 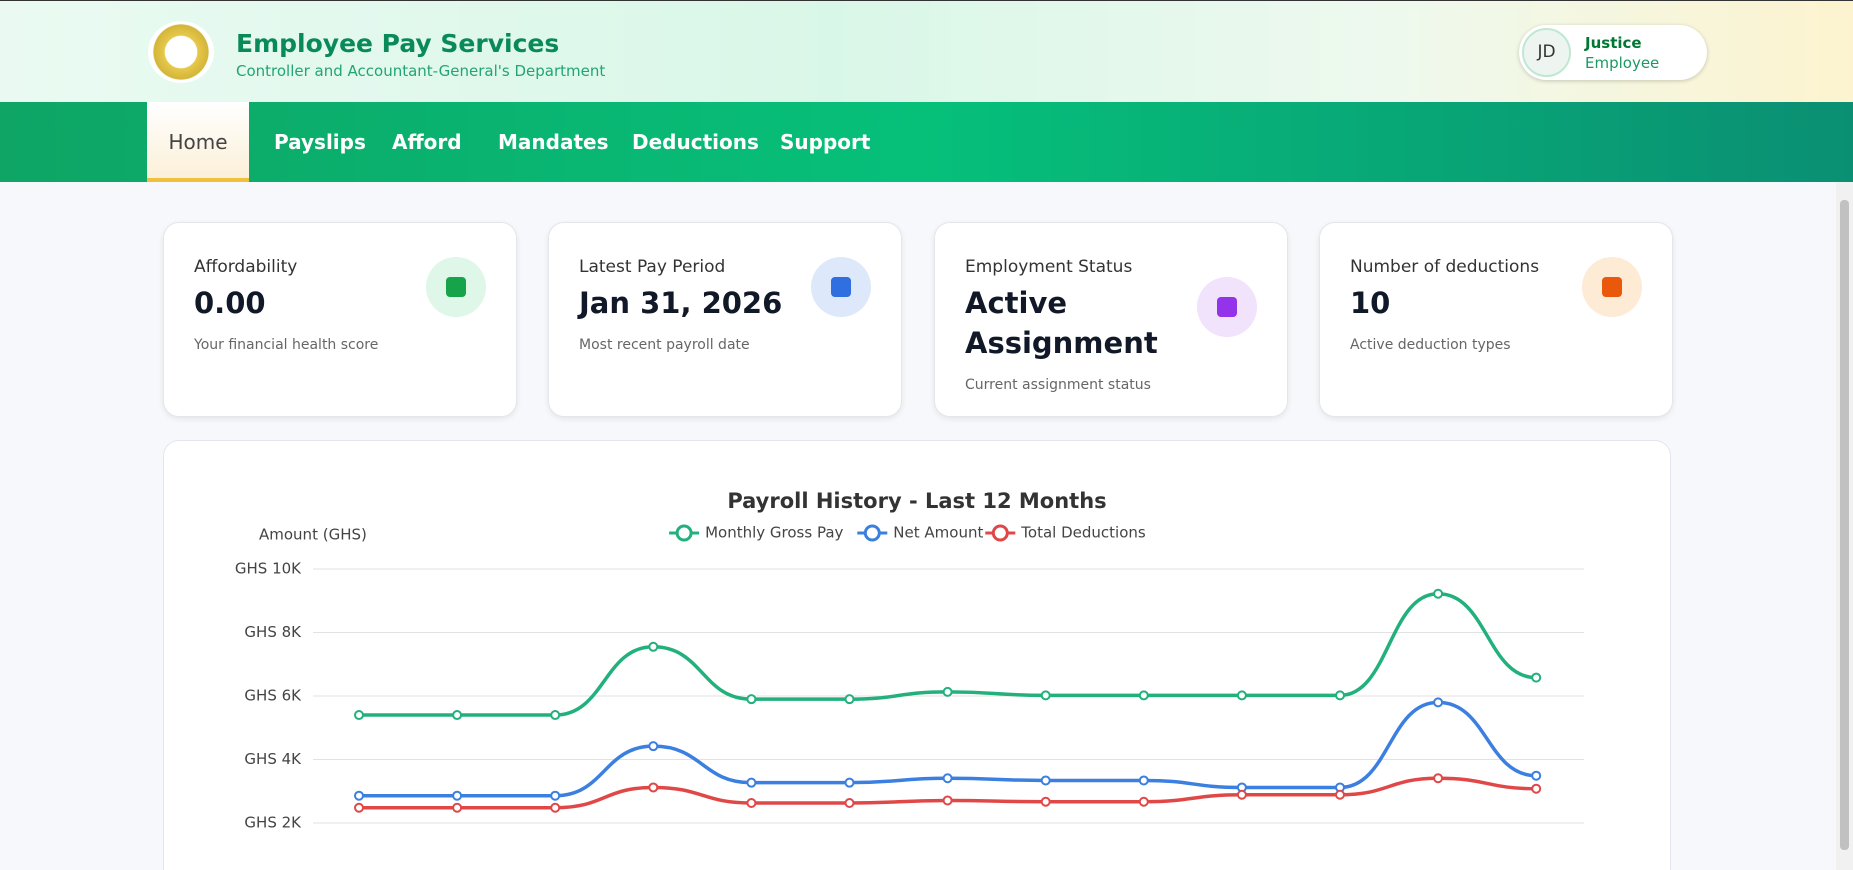 What do you see at coordinates (398, 43) in the screenshot?
I see `app-title: Employee Pay Services` at bounding box center [398, 43].